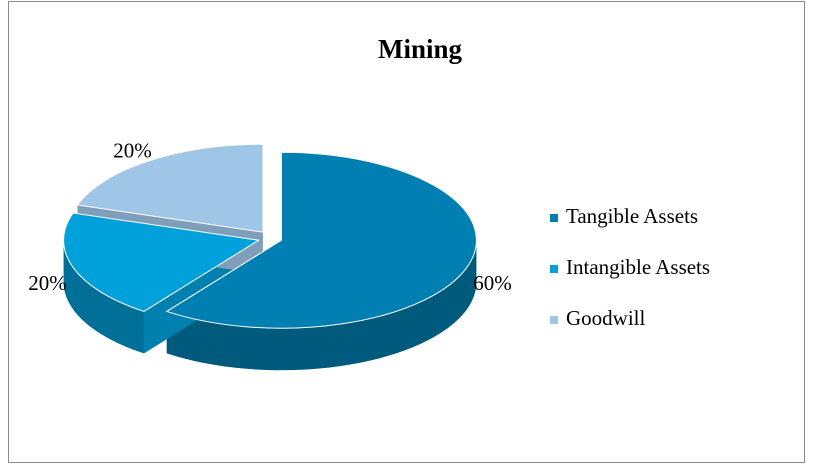  What do you see at coordinates (606, 318) in the screenshot?
I see `legend-label: Goodwill` at bounding box center [606, 318].